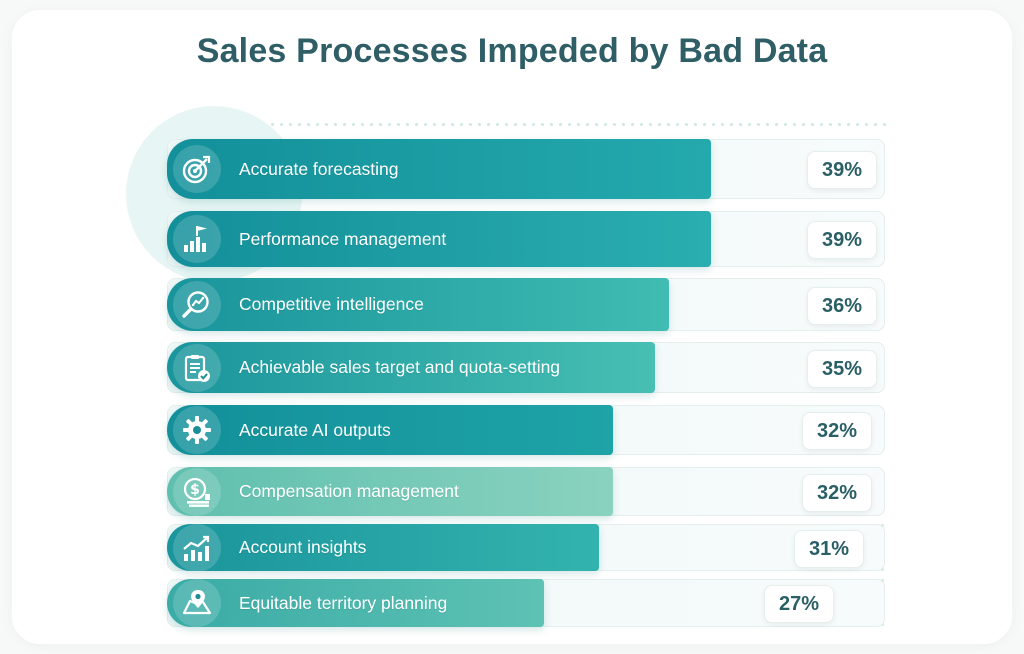 The width and height of the screenshot is (1024, 654). I want to click on category-label: Compensation management, so click(349, 491).